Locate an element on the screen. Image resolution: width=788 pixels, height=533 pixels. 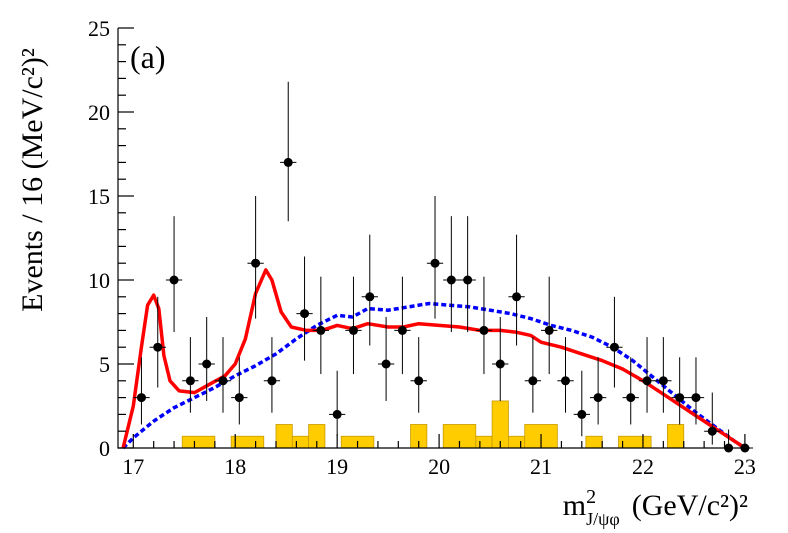
y-axis-label: Events / 16 (MeV/c²)² is located at coordinates (32, 180).